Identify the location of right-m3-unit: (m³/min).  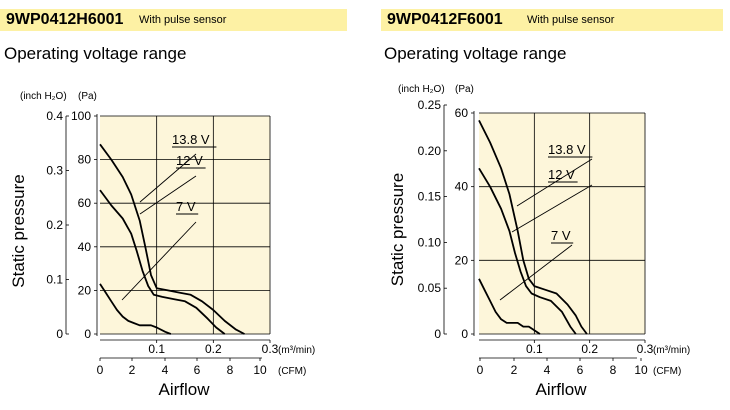
(671, 350).